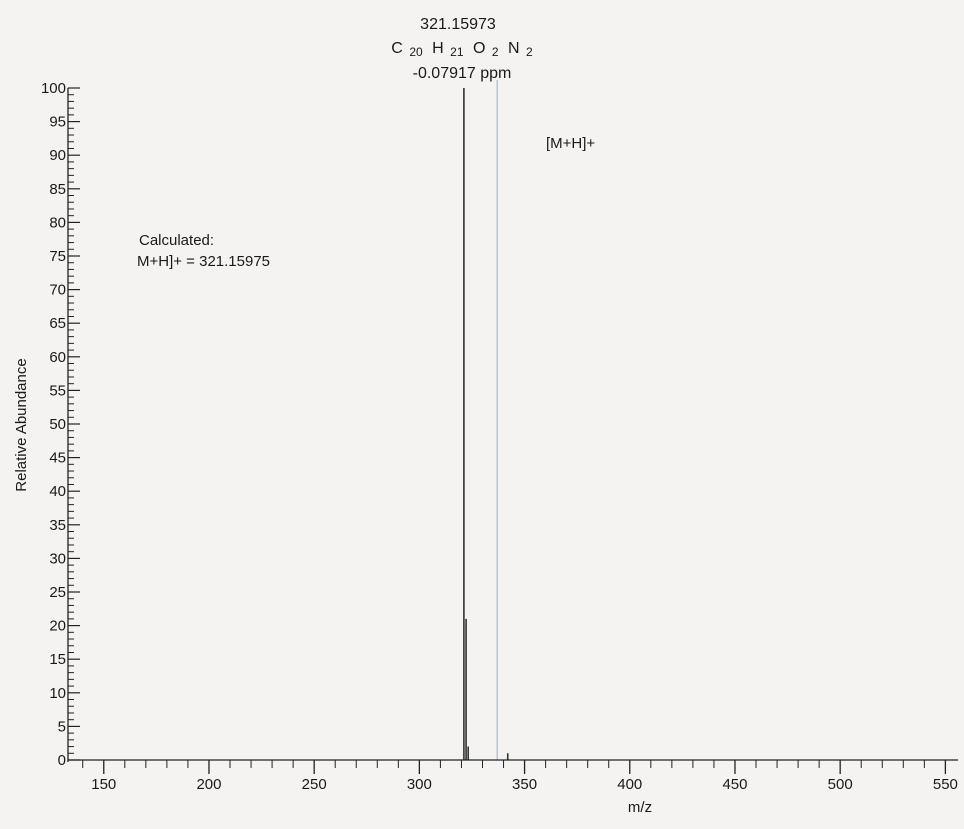  I want to click on formula-element-n: N, so click(514, 48).